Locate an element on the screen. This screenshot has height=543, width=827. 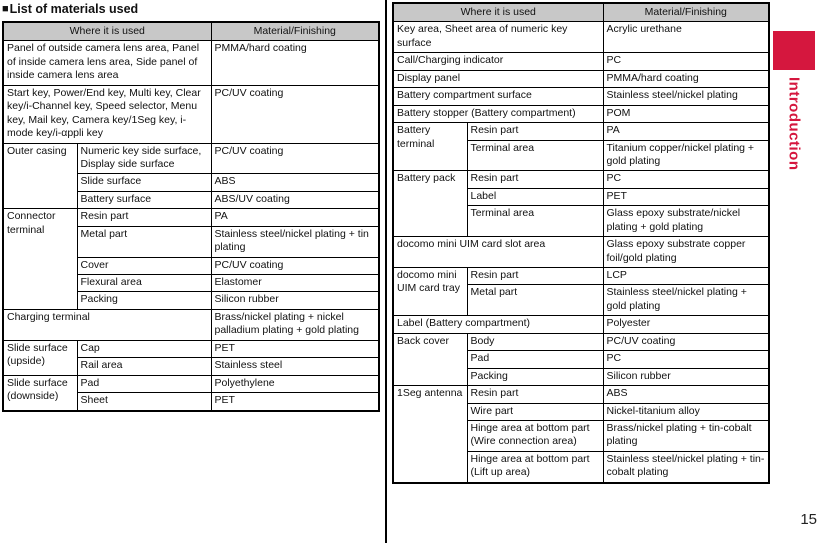
where-cell: Battery stopper (Battery compartment) is located at coordinates (498, 114).